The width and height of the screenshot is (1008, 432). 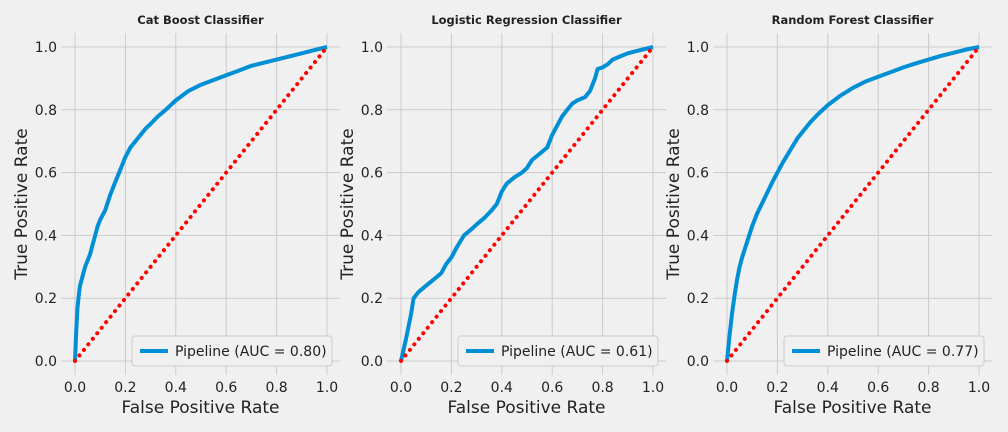 What do you see at coordinates (853, 20) in the screenshot?
I see `chart-title: Random Forest Classifier` at bounding box center [853, 20].